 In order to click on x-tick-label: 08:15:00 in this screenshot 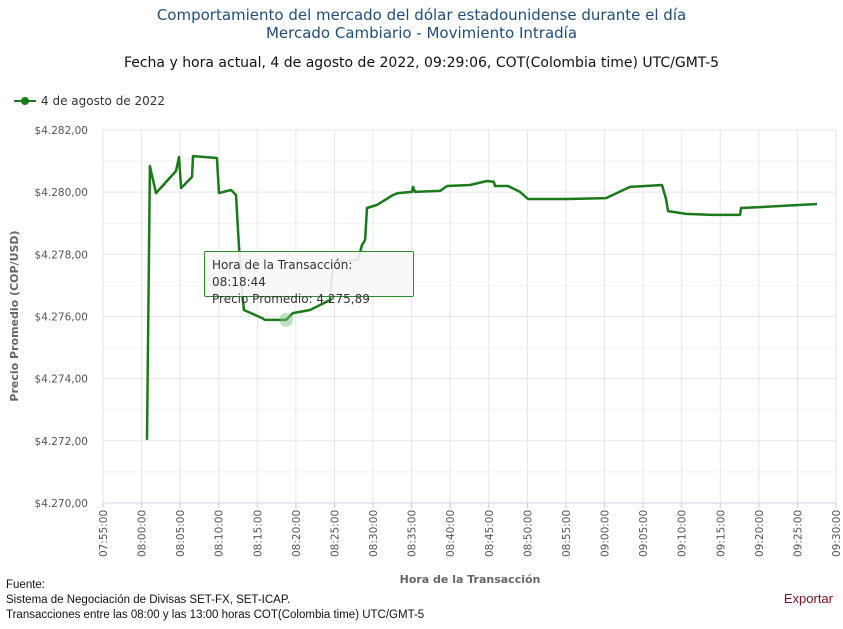, I will do `click(258, 533)`.